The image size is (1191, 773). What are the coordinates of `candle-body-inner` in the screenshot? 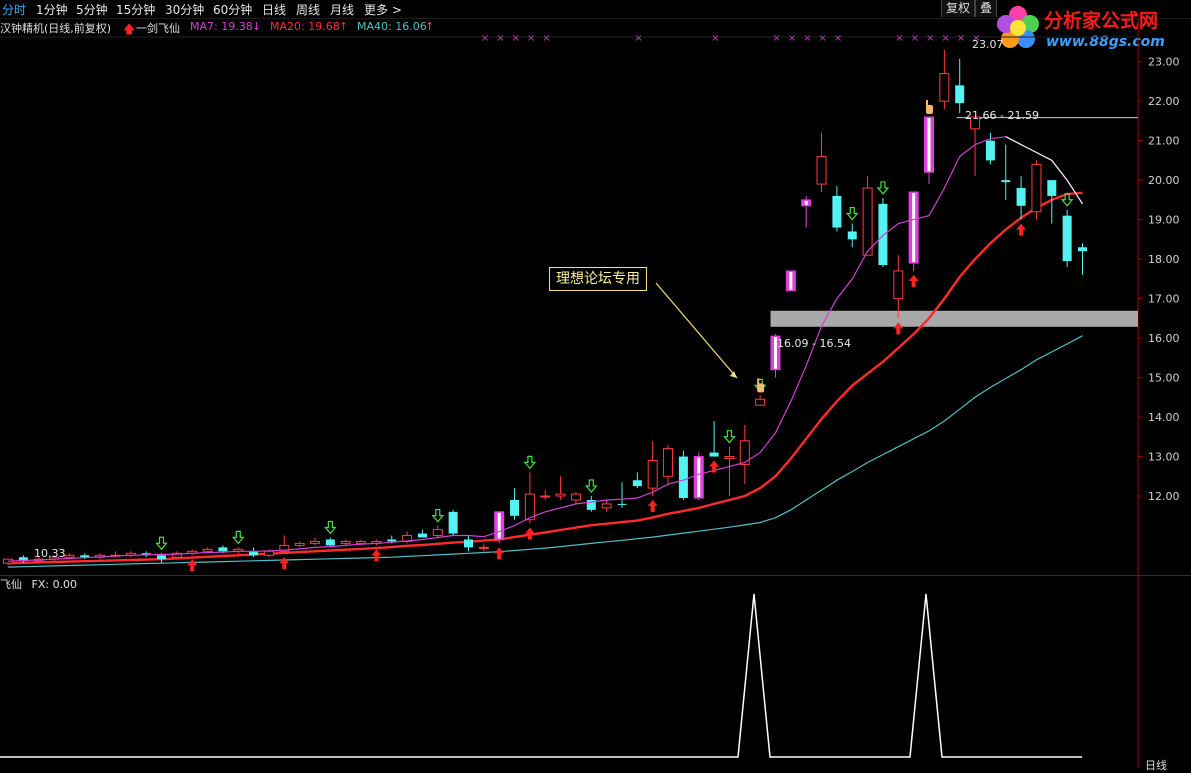 It's located at (699, 477).